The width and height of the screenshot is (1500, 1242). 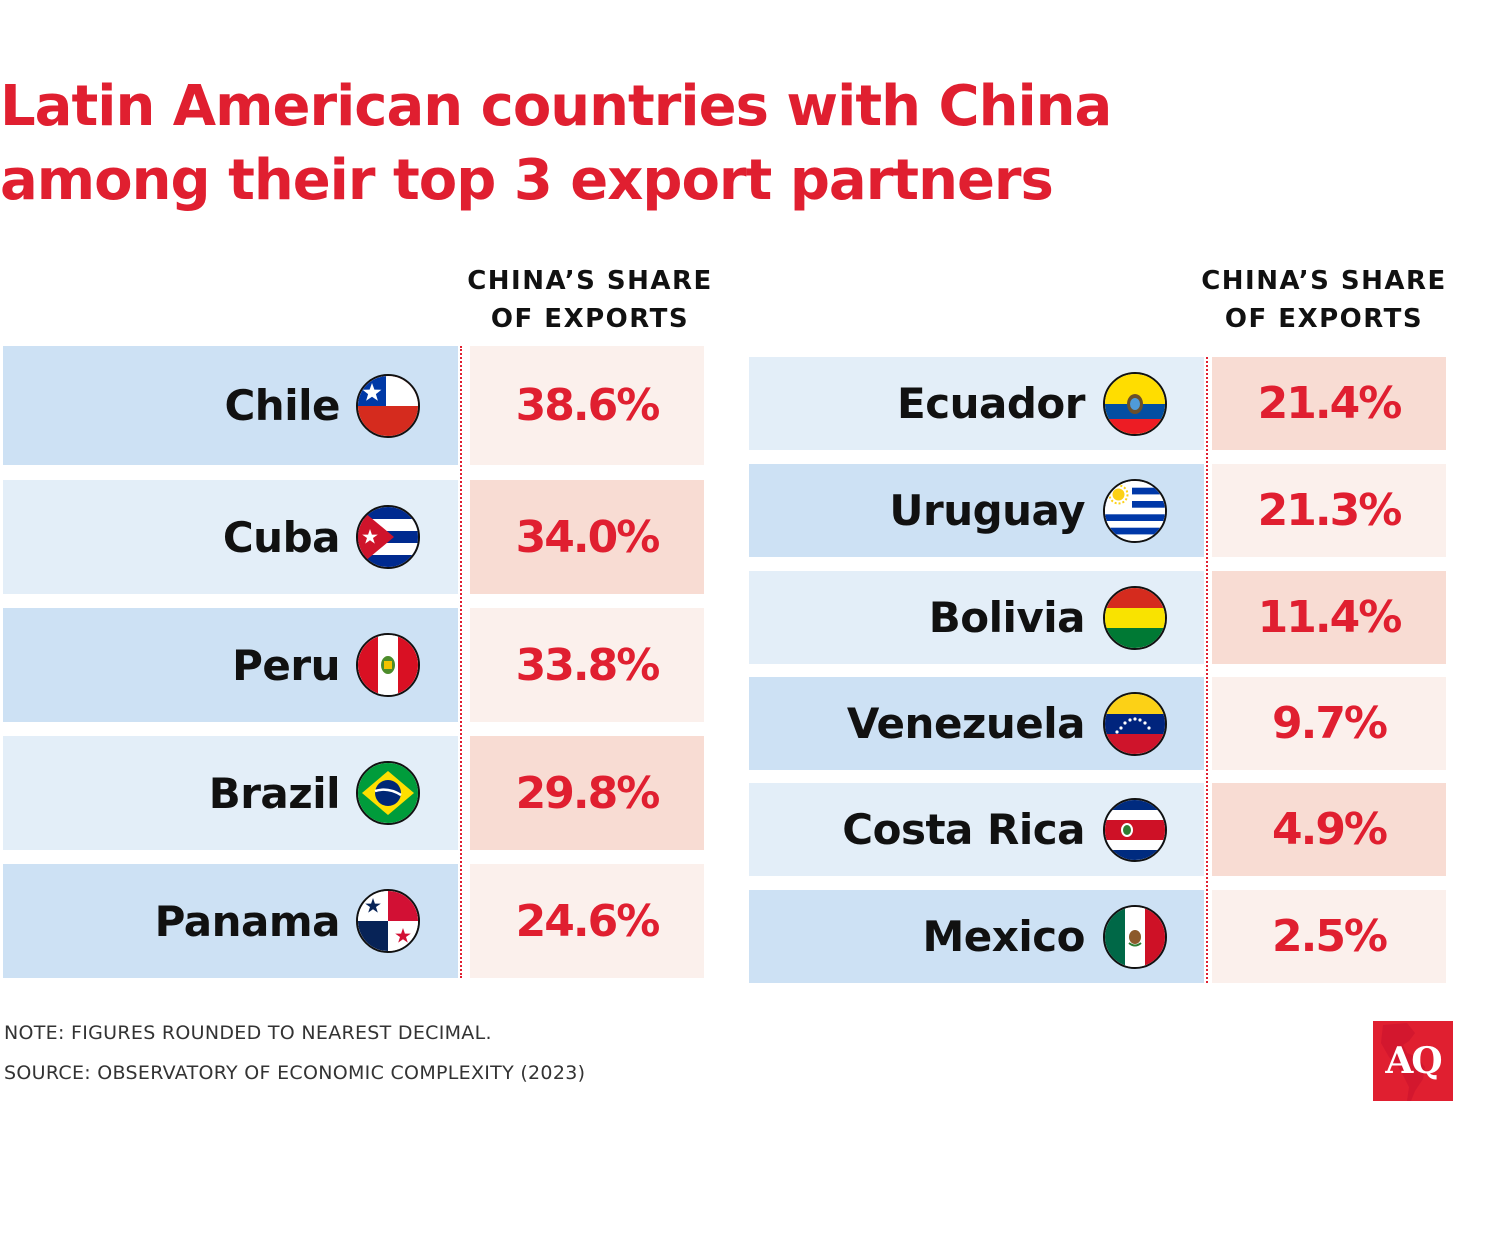 What do you see at coordinates (590, 319) in the screenshot?
I see `left-header-line-2: OF EXPORTS` at bounding box center [590, 319].